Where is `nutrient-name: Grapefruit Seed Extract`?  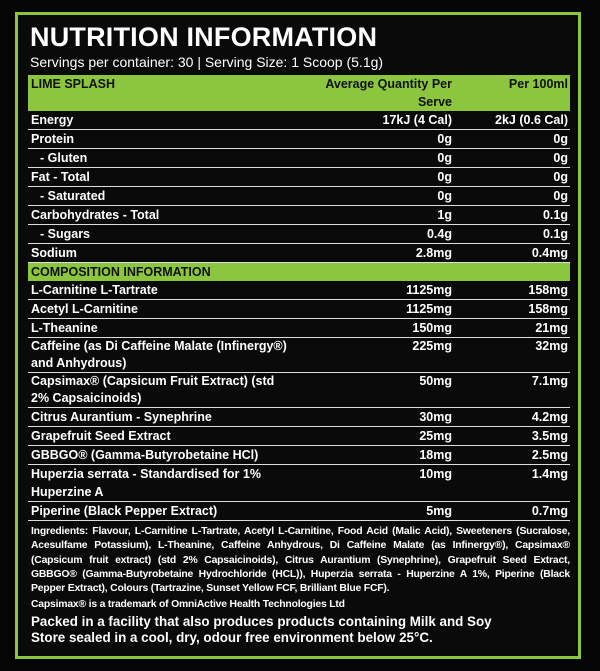 nutrient-name: Grapefruit Seed Extract is located at coordinates (101, 436).